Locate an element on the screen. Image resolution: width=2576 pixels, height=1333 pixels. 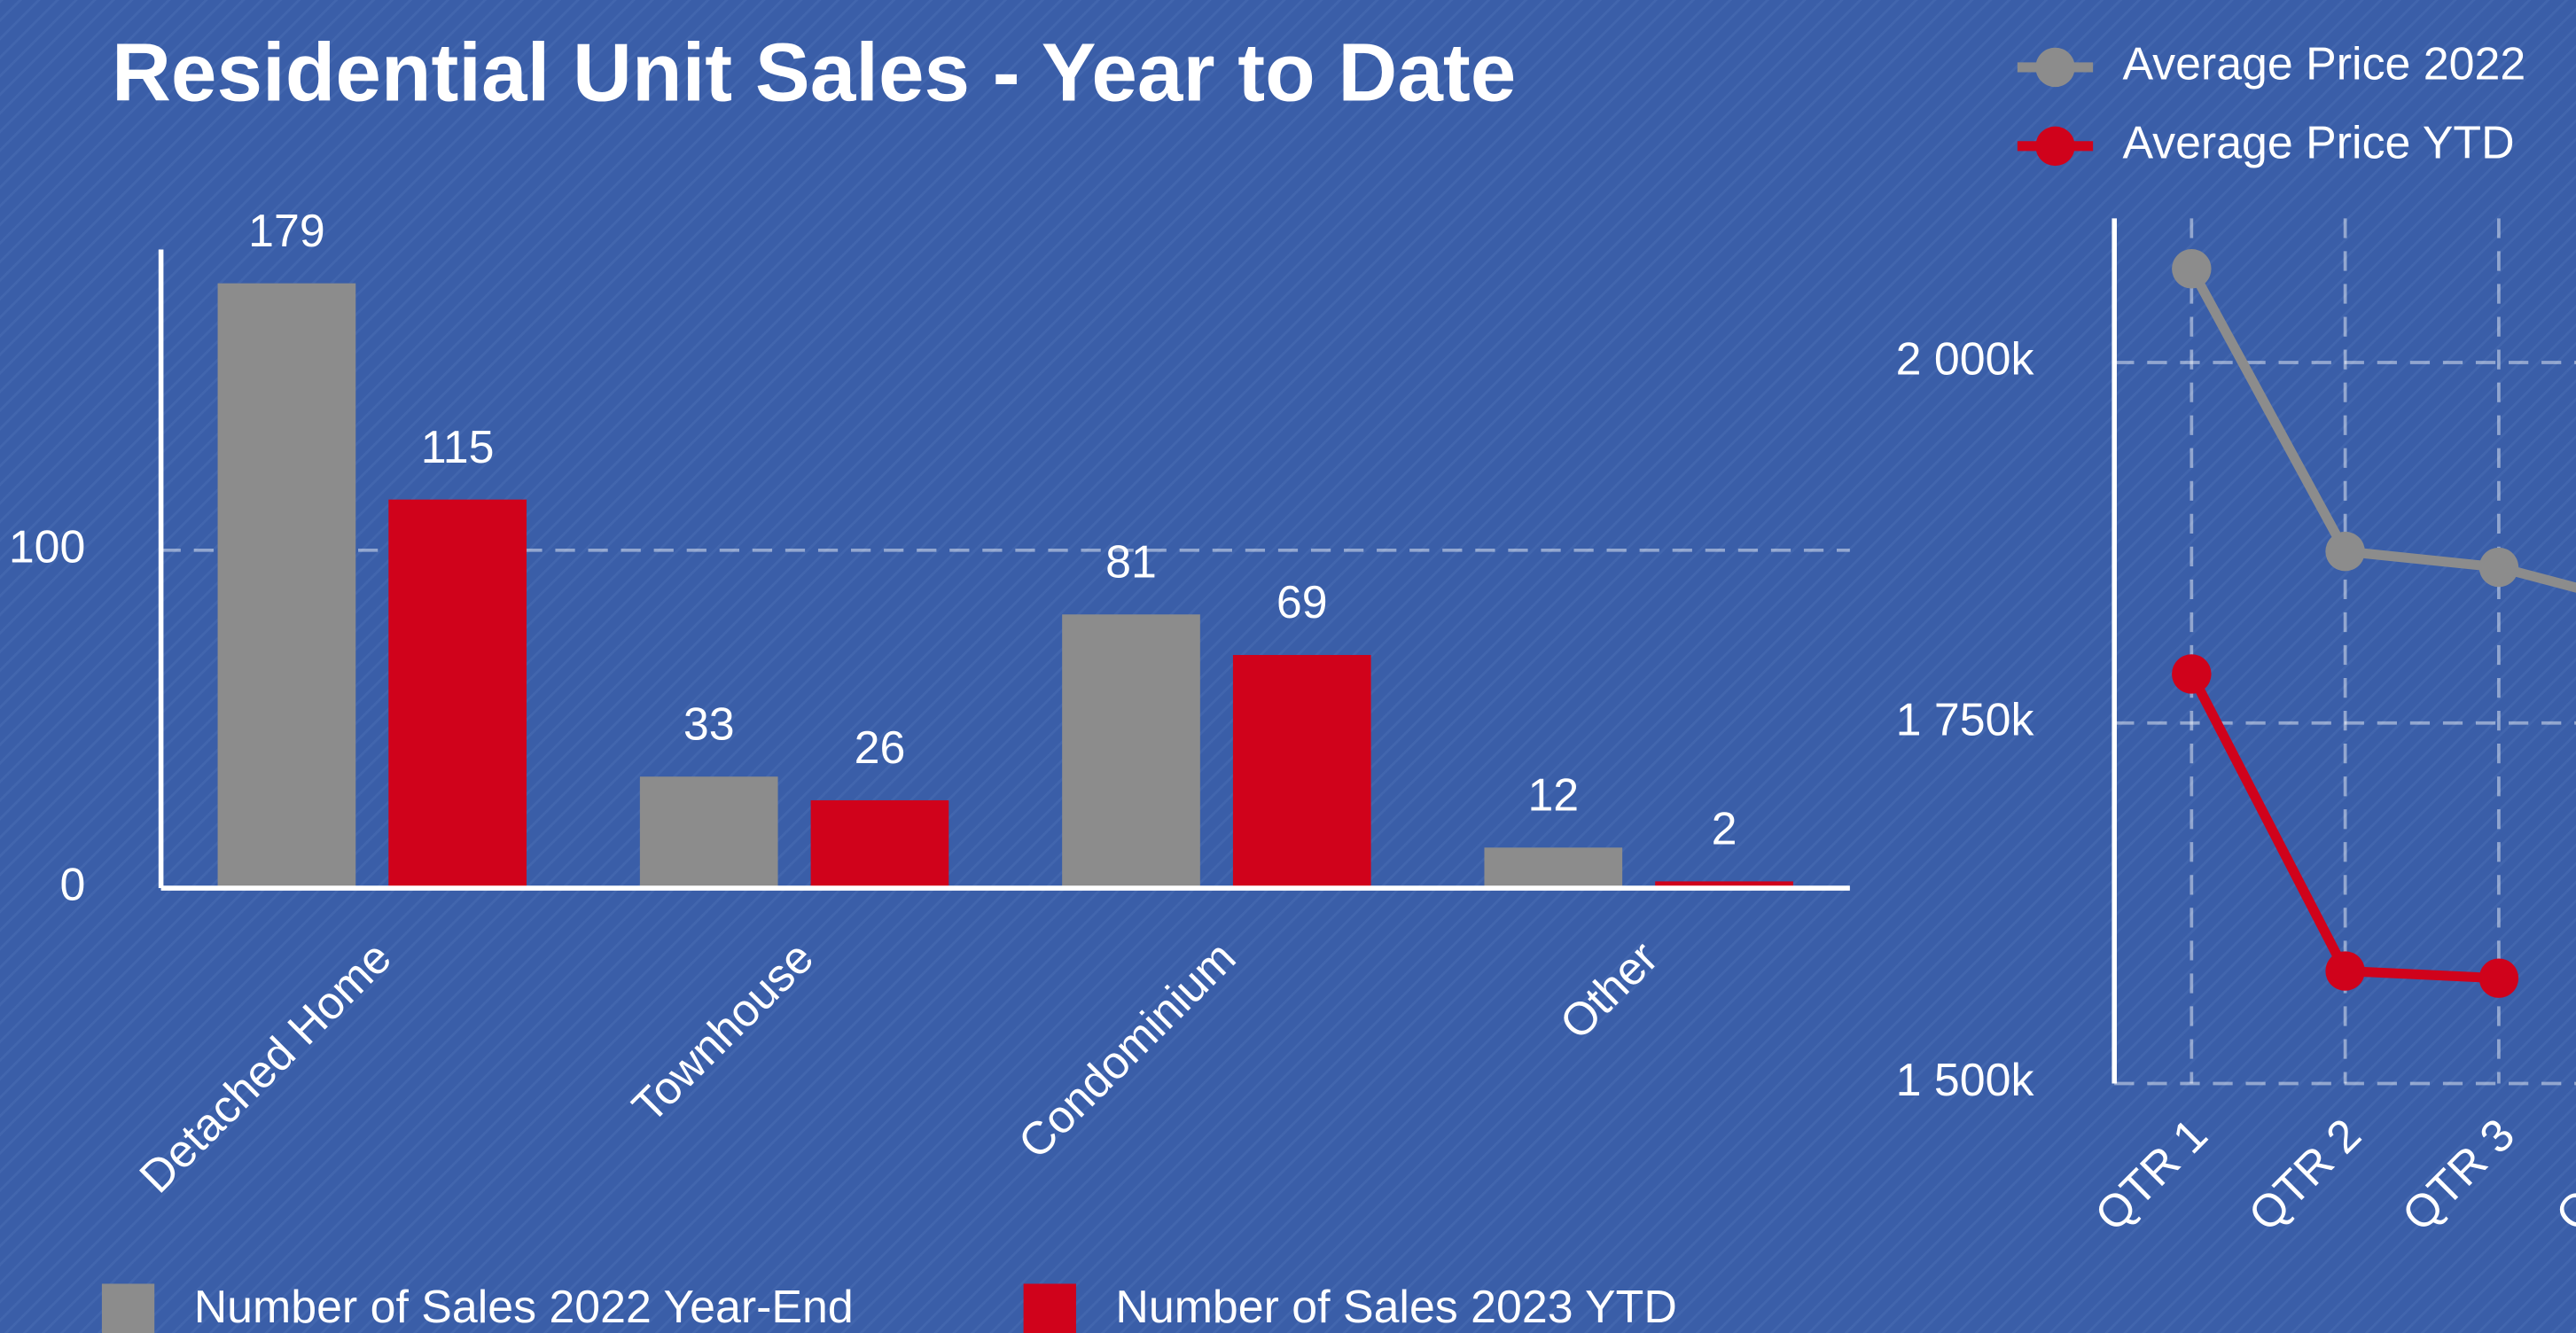
y-tick-label: 1 500k is located at coordinates (1965, 1079).